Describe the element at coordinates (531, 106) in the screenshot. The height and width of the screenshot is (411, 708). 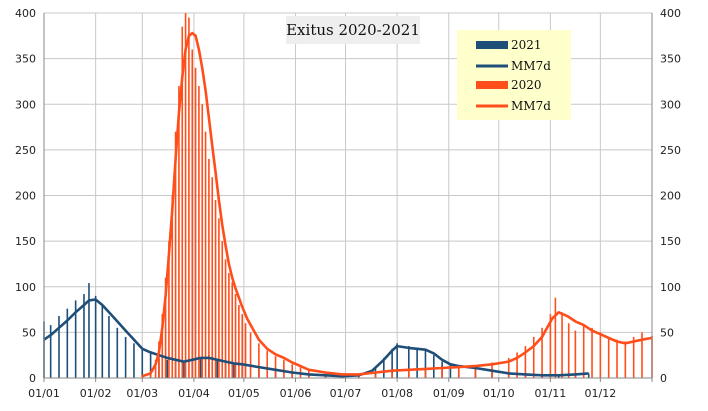
I see `legend-label-mm7d-2020: MM7d` at that location.